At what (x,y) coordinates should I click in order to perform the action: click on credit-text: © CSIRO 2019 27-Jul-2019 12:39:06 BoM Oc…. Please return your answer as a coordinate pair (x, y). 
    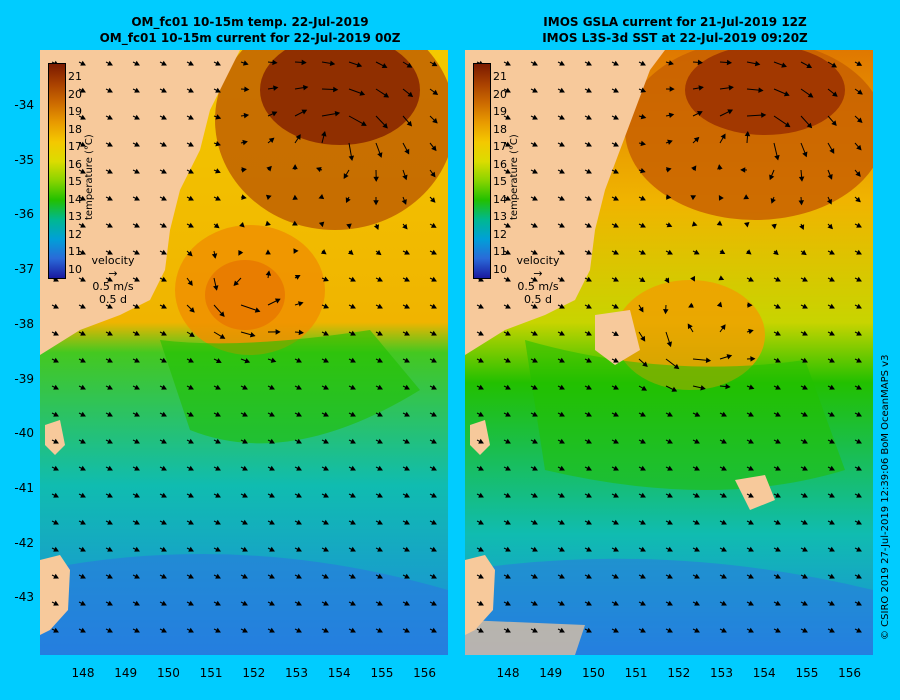
    Looking at the image, I should click on (885, 497).